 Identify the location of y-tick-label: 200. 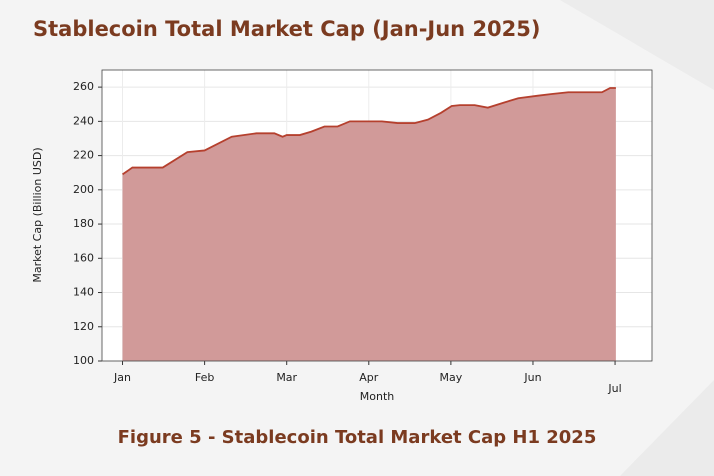
(83, 189).